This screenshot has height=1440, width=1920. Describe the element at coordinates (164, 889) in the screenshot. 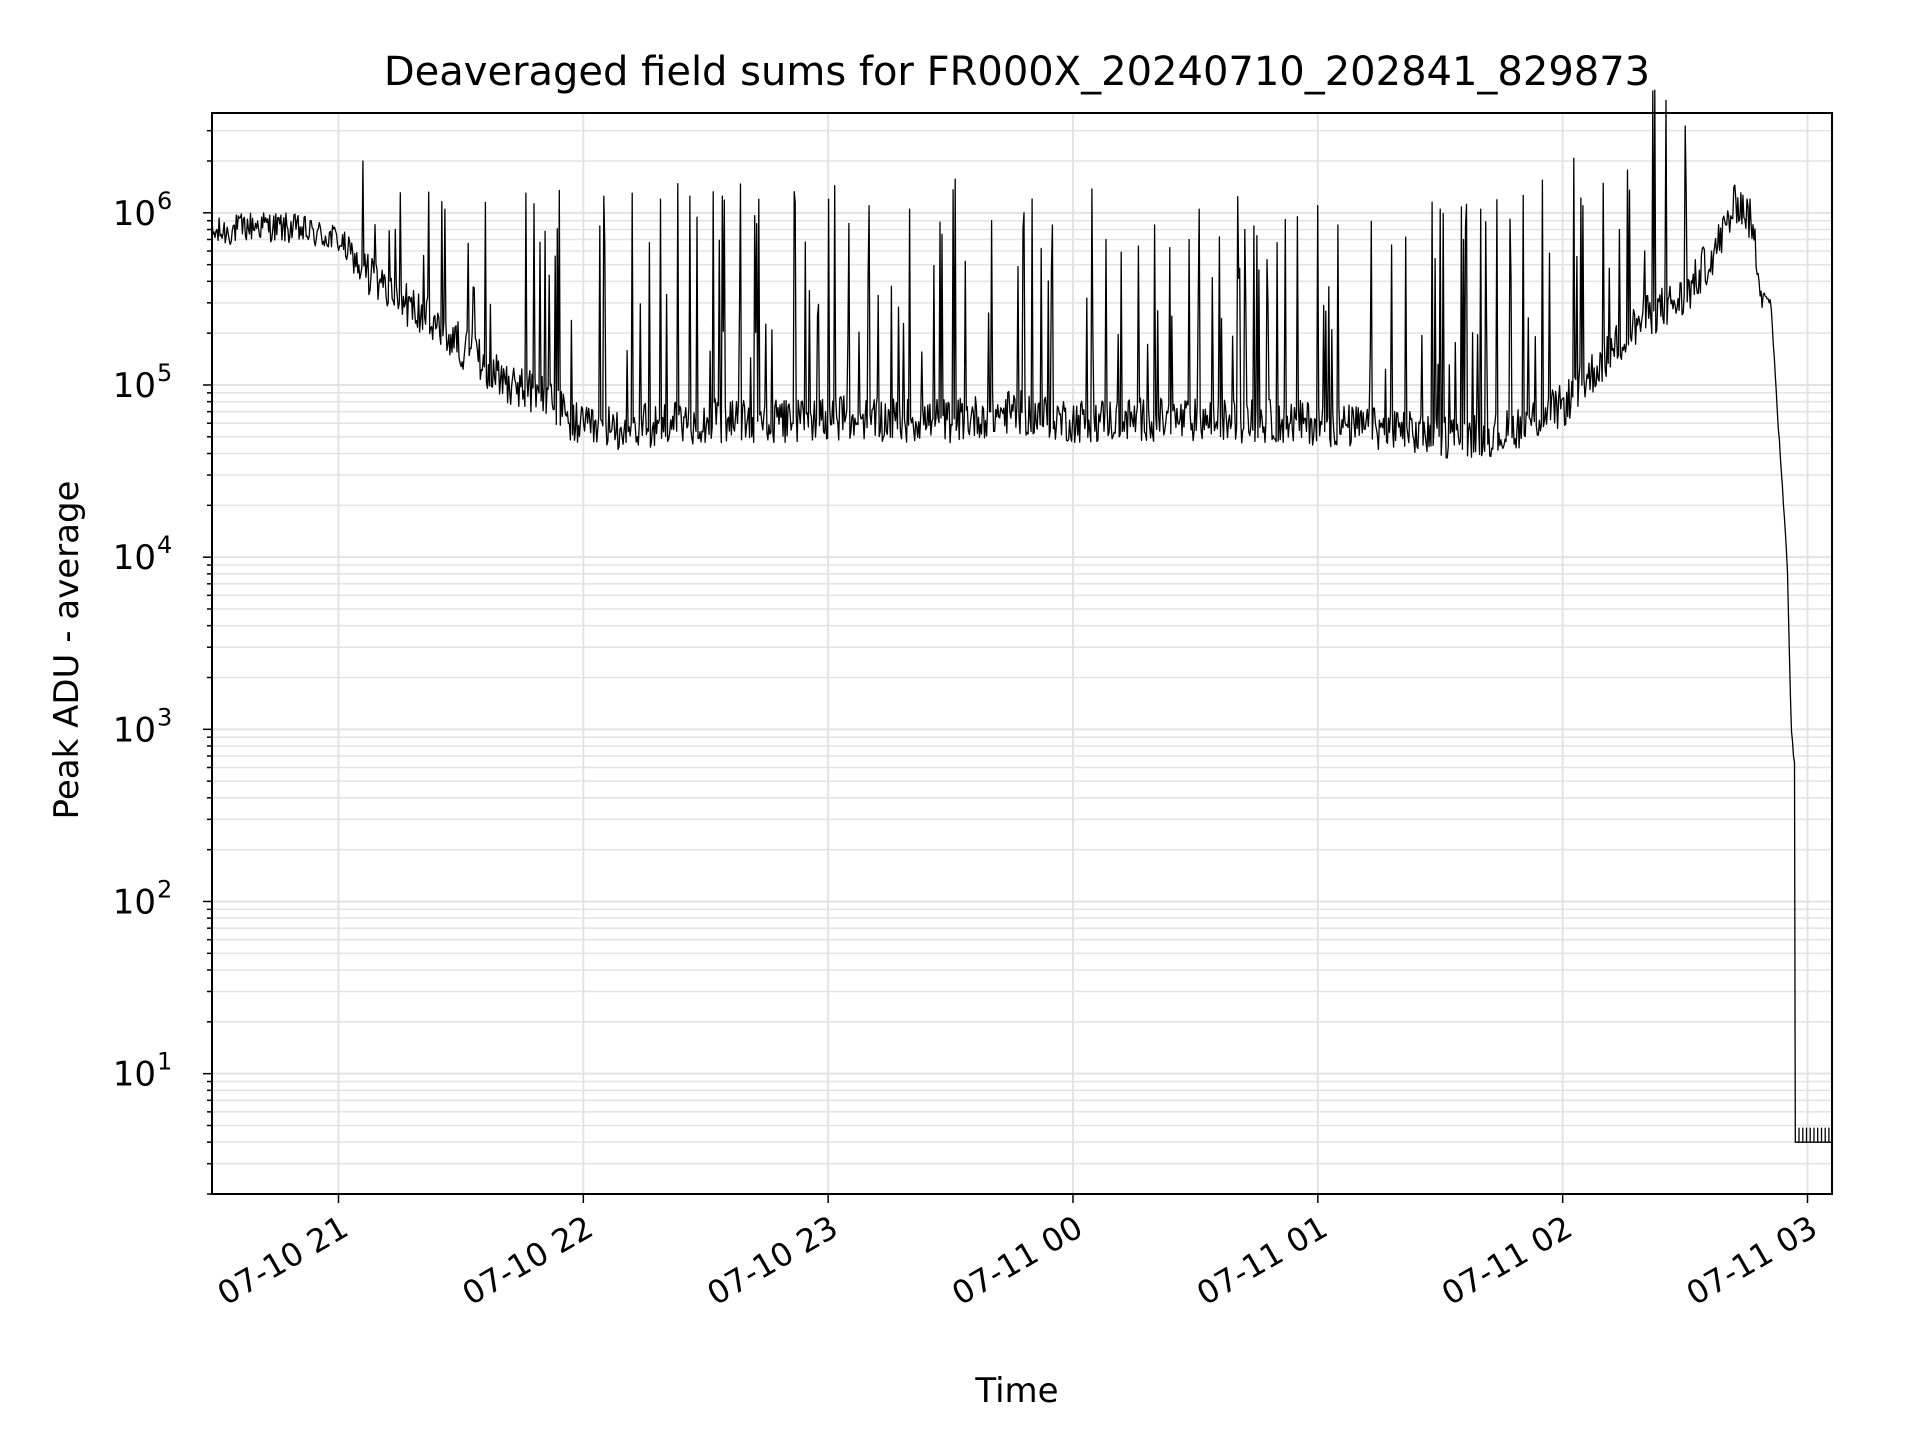

I see `y-tick-exponent: 2` at that location.